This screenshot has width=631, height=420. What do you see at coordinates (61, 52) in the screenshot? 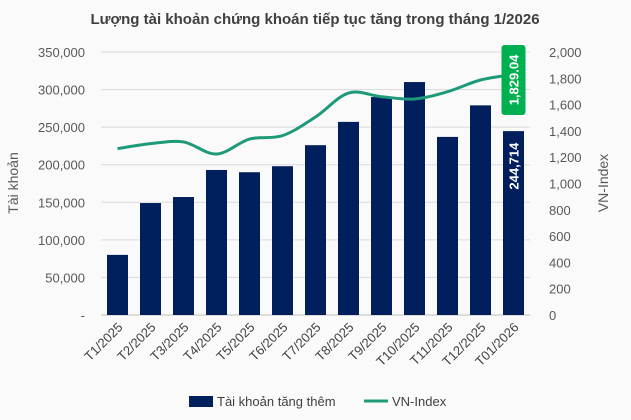
I see `y-tick-left: 350,000` at bounding box center [61, 52].